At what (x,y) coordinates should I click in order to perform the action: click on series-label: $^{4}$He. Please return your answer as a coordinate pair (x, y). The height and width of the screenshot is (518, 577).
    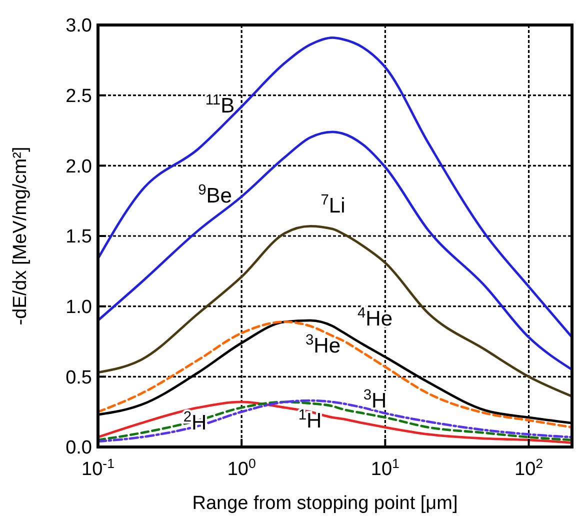
    Looking at the image, I should click on (375, 317).